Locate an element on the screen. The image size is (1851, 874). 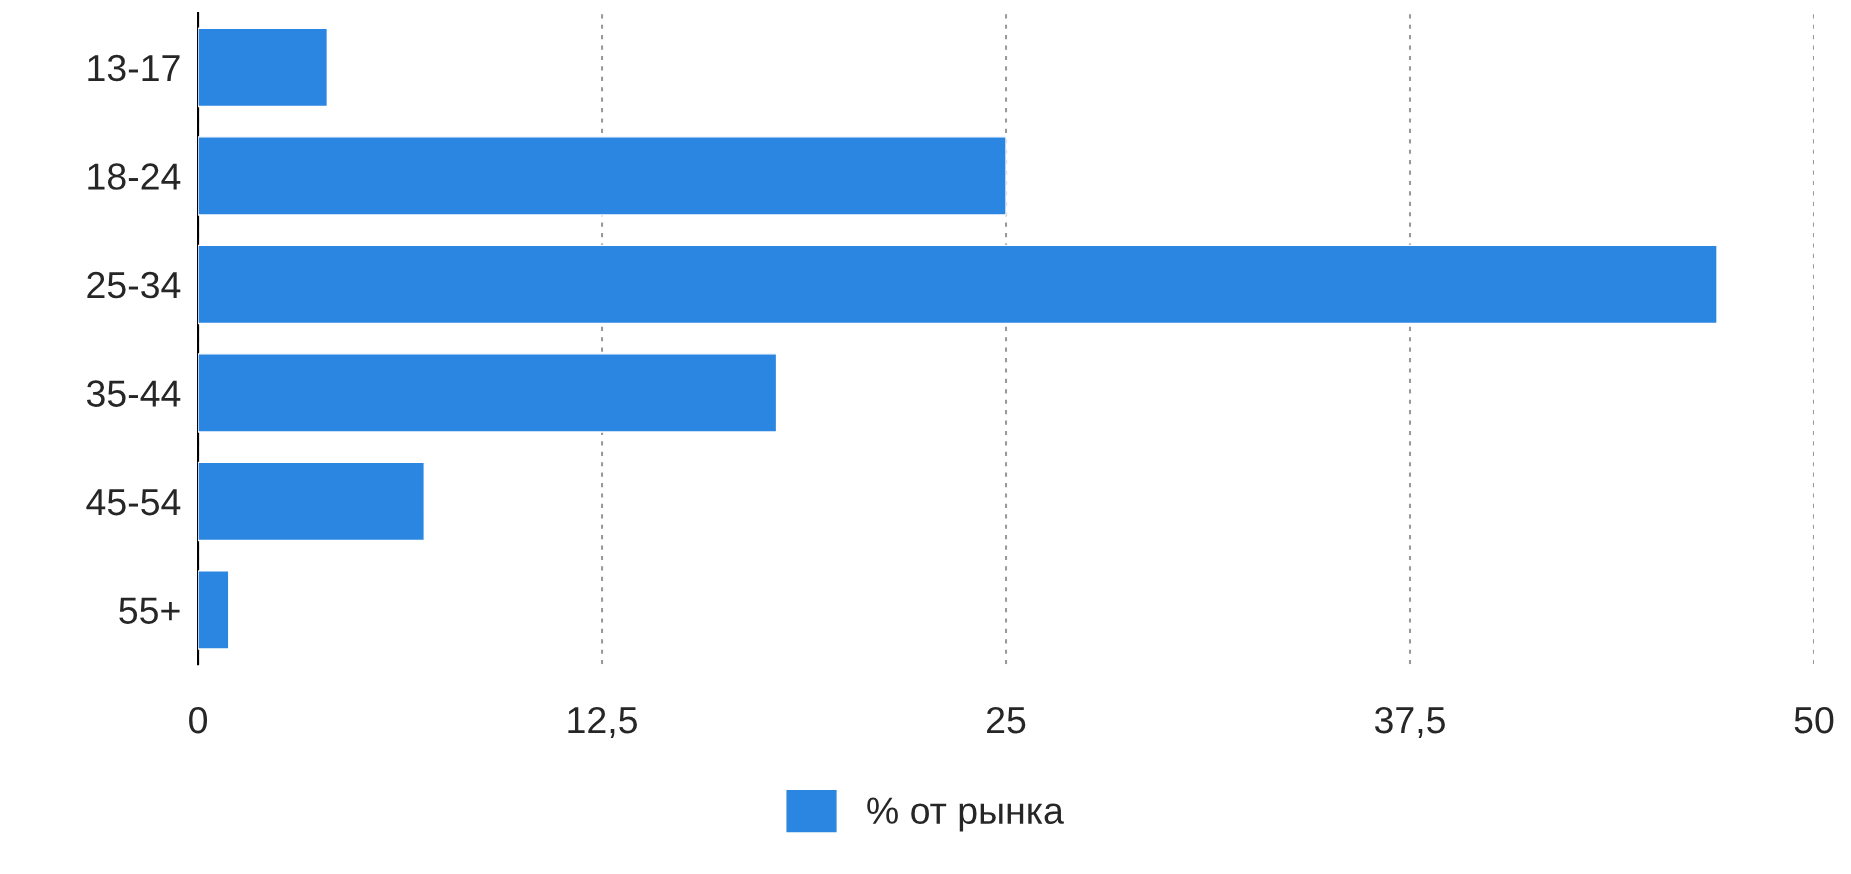
y-tick-label: 18-24 is located at coordinates (134, 176).